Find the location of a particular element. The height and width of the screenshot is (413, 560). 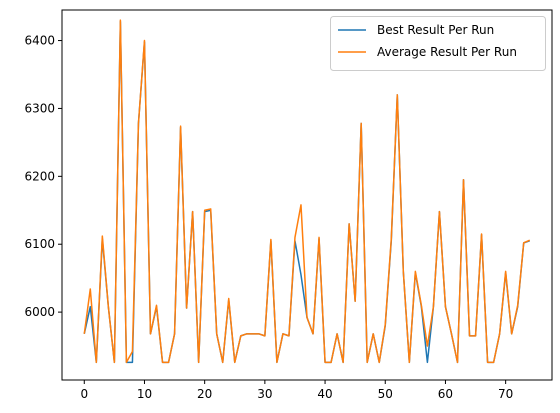

y-axis: 6000 6100 6200 6300 6400 is located at coordinates (43, 176).